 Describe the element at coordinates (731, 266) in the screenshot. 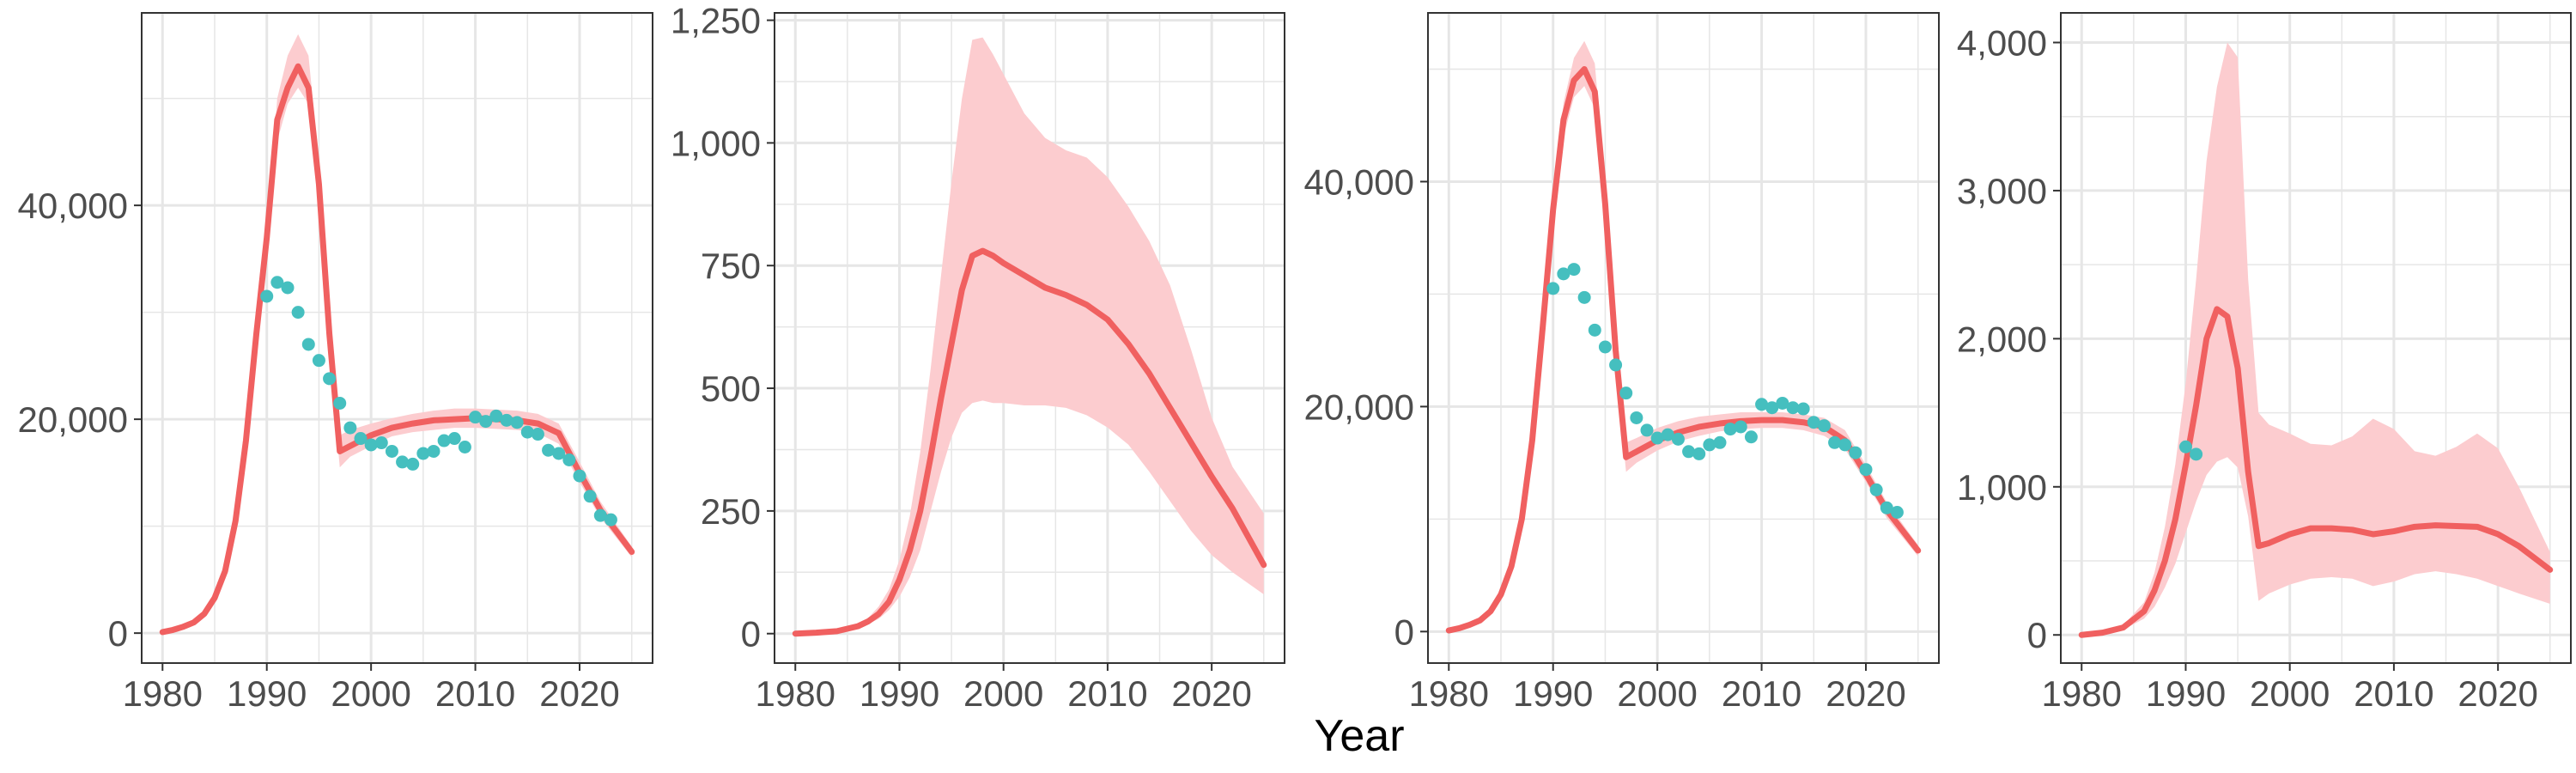

I see `y-tick-label: 750` at that location.